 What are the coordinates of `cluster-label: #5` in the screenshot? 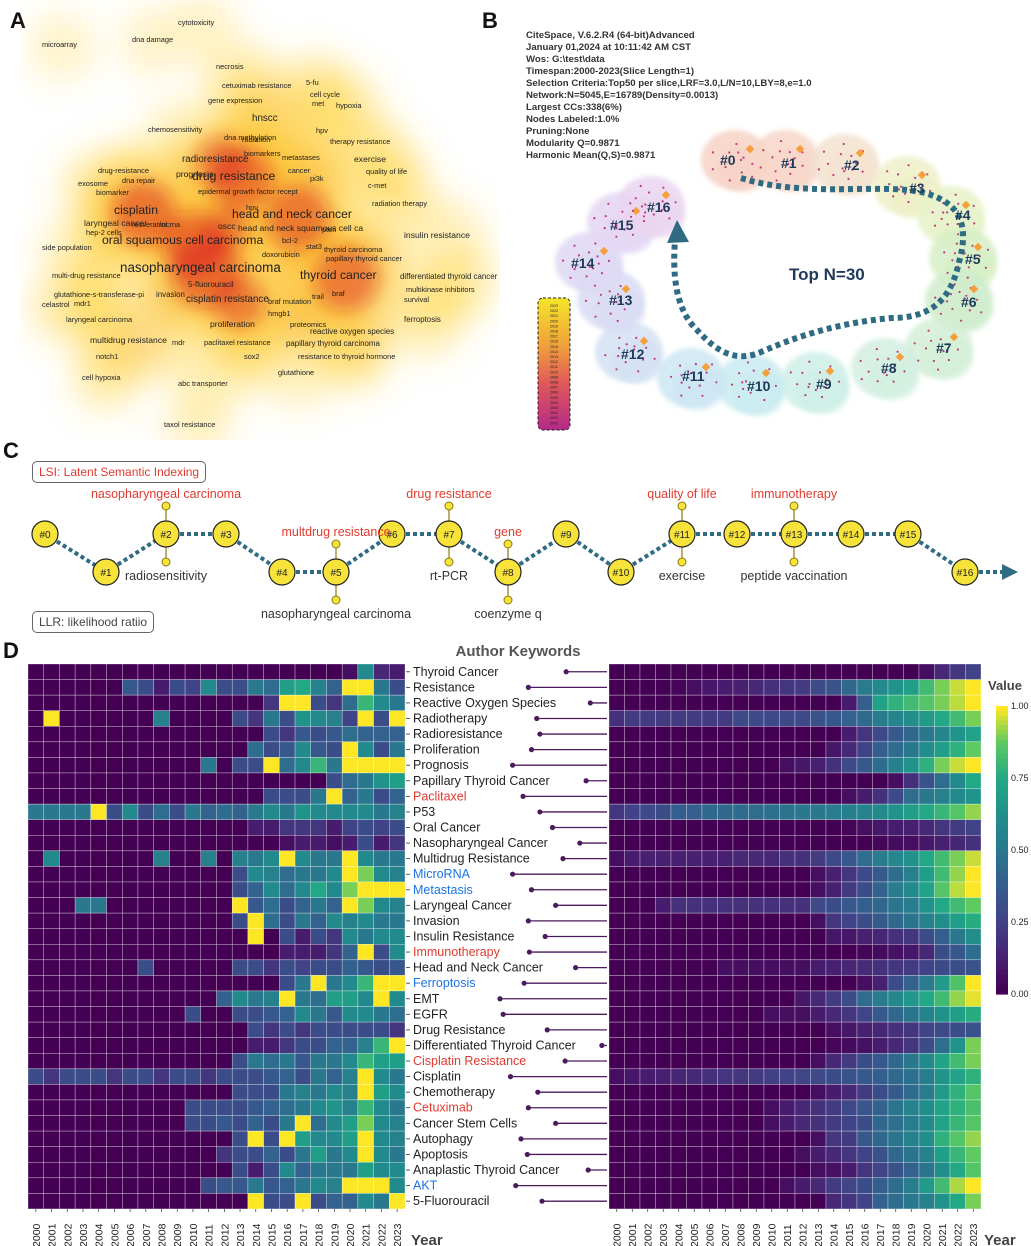 It's located at (973, 259).